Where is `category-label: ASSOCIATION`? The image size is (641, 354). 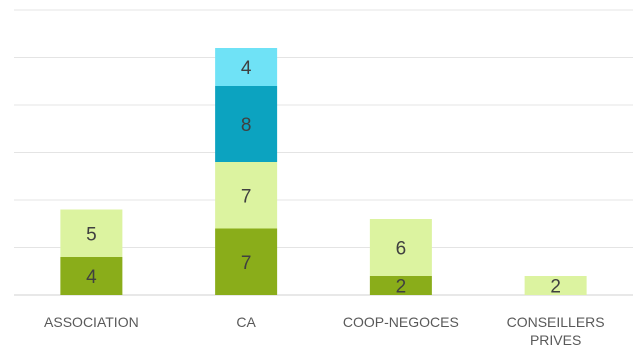 category-label: ASSOCIATION is located at coordinates (91, 322).